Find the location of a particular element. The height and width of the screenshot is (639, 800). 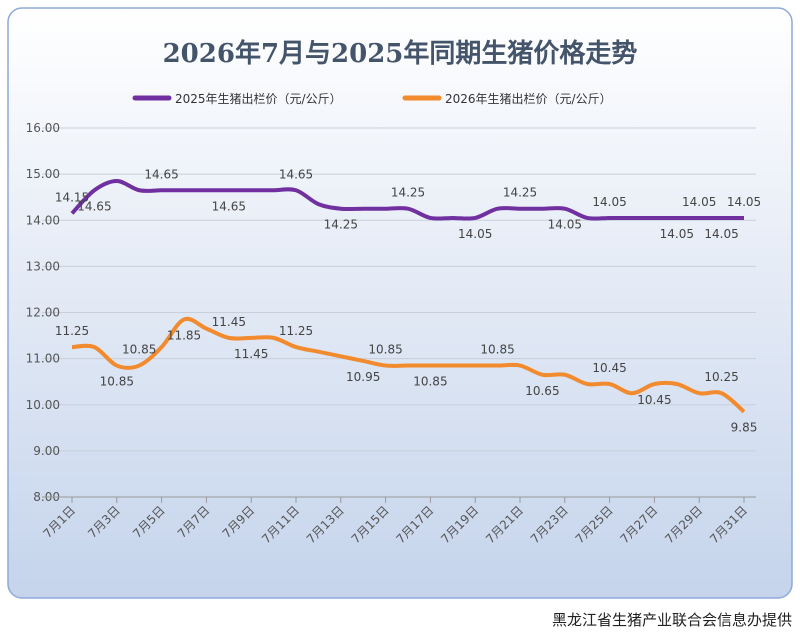

data-label: 10.95 is located at coordinates (363, 377).